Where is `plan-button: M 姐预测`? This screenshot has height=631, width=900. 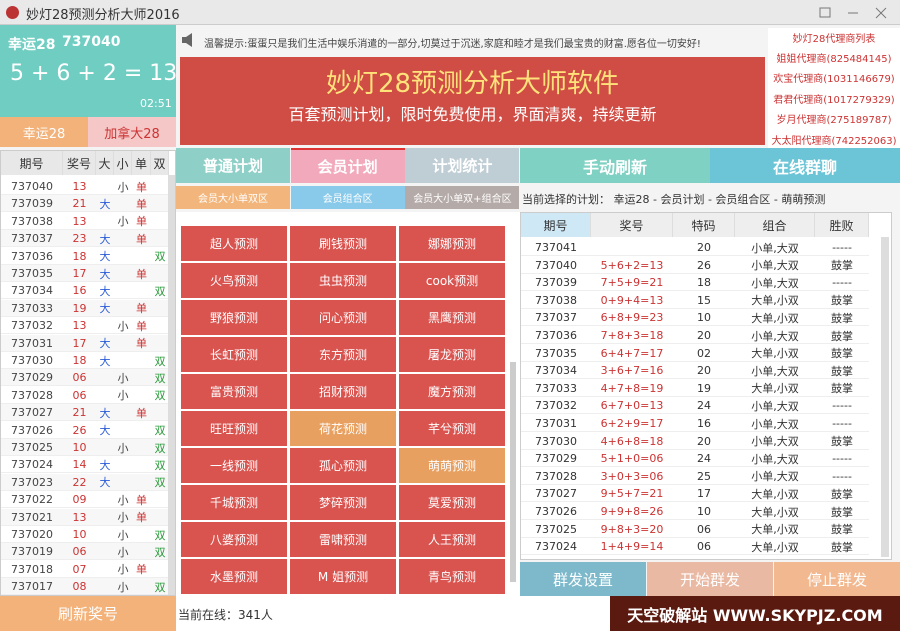
plan-button: M 姐预测 is located at coordinates (343, 576).